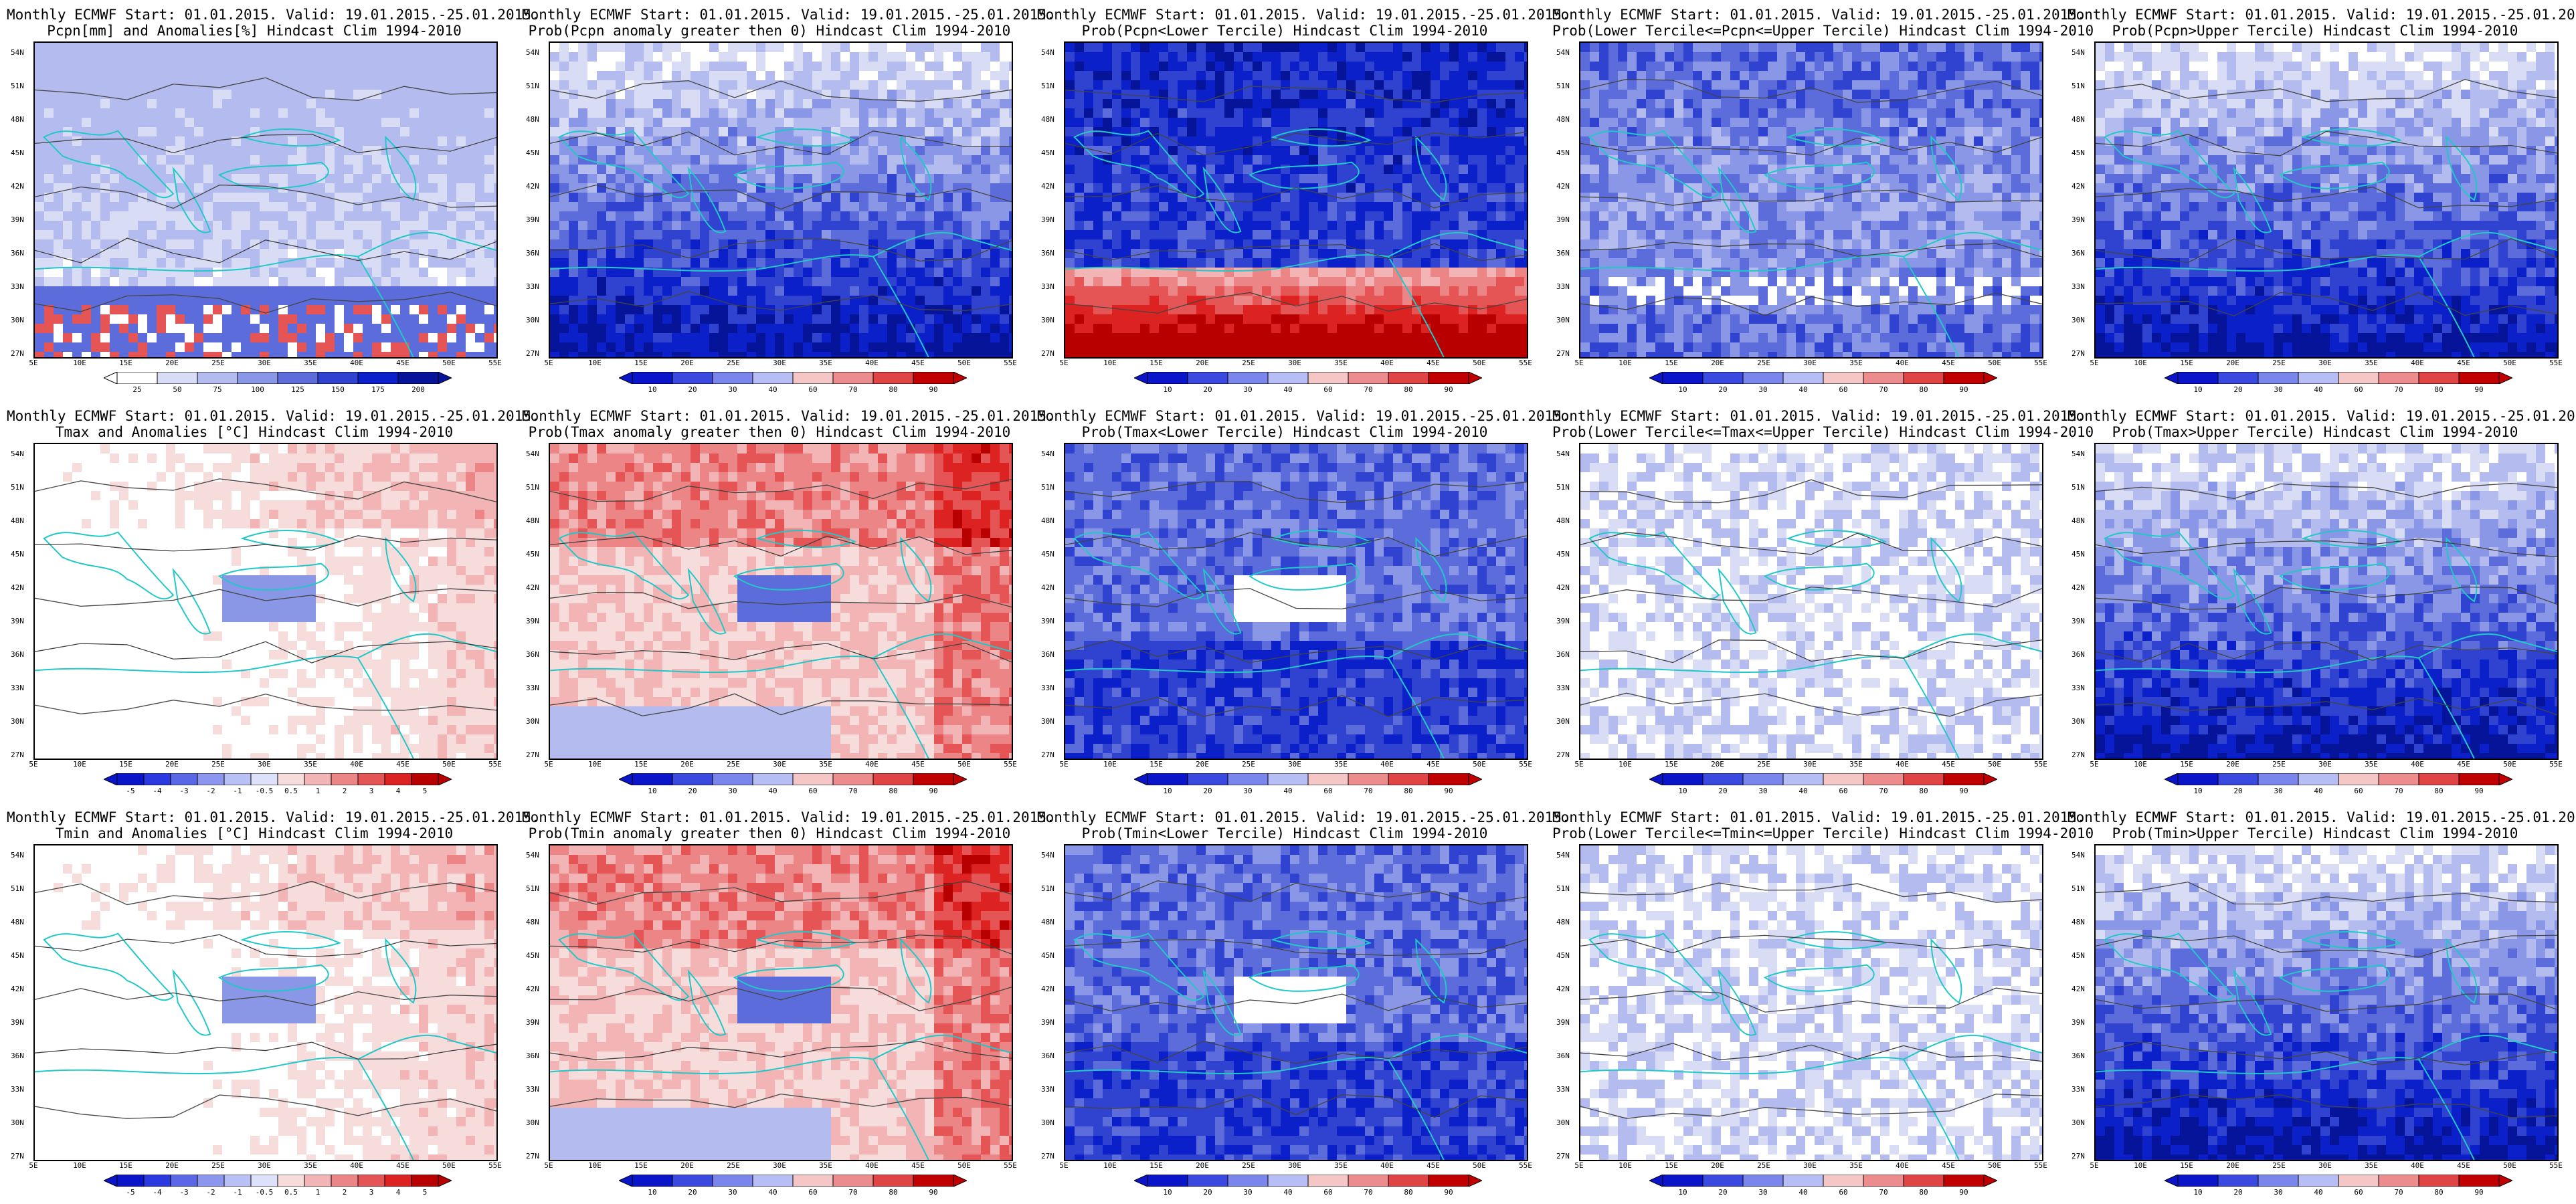  What do you see at coordinates (338, 389) in the screenshot?
I see `colorbar-label: 150` at bounding box center [338, 389].